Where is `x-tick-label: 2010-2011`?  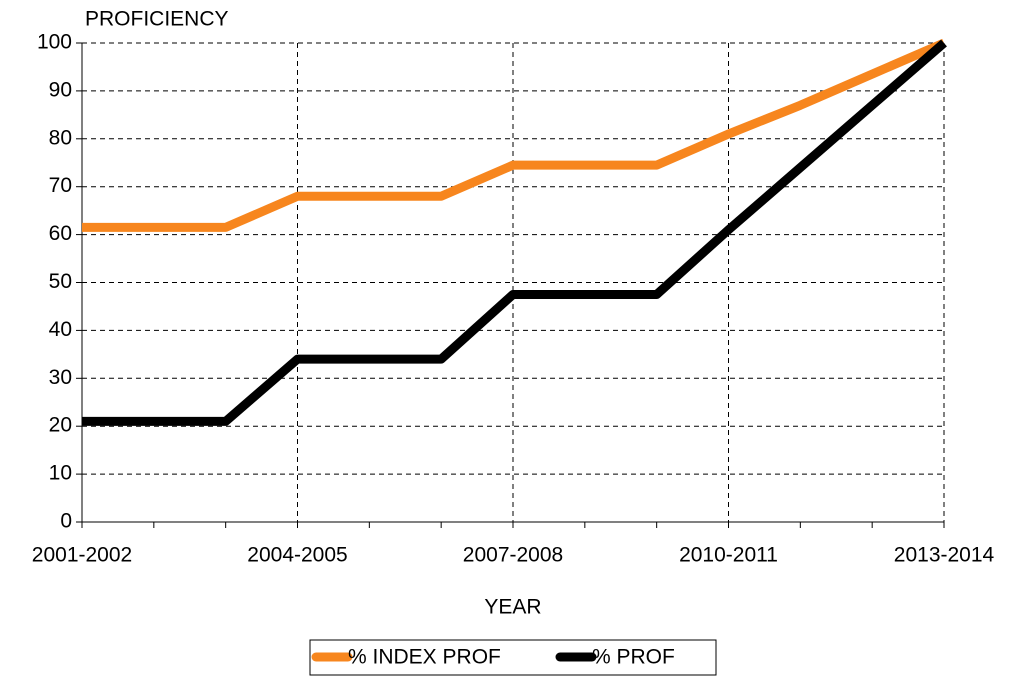 x-tick-label: 2010-2011 is located at coordinates (728, 555).